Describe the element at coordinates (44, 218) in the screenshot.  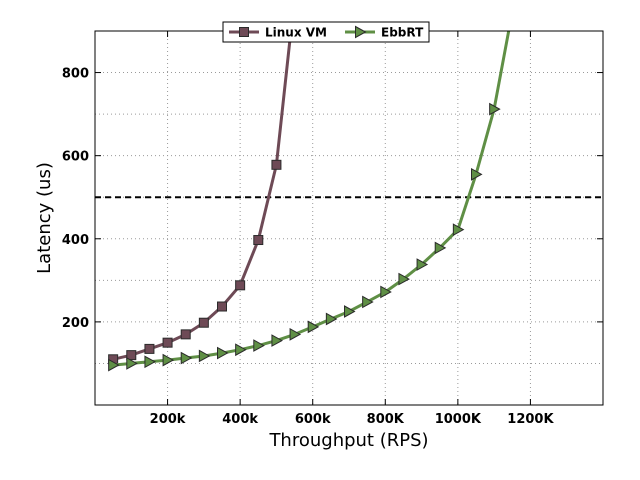
I see `y-axis-label: Latency (us)` at that location.